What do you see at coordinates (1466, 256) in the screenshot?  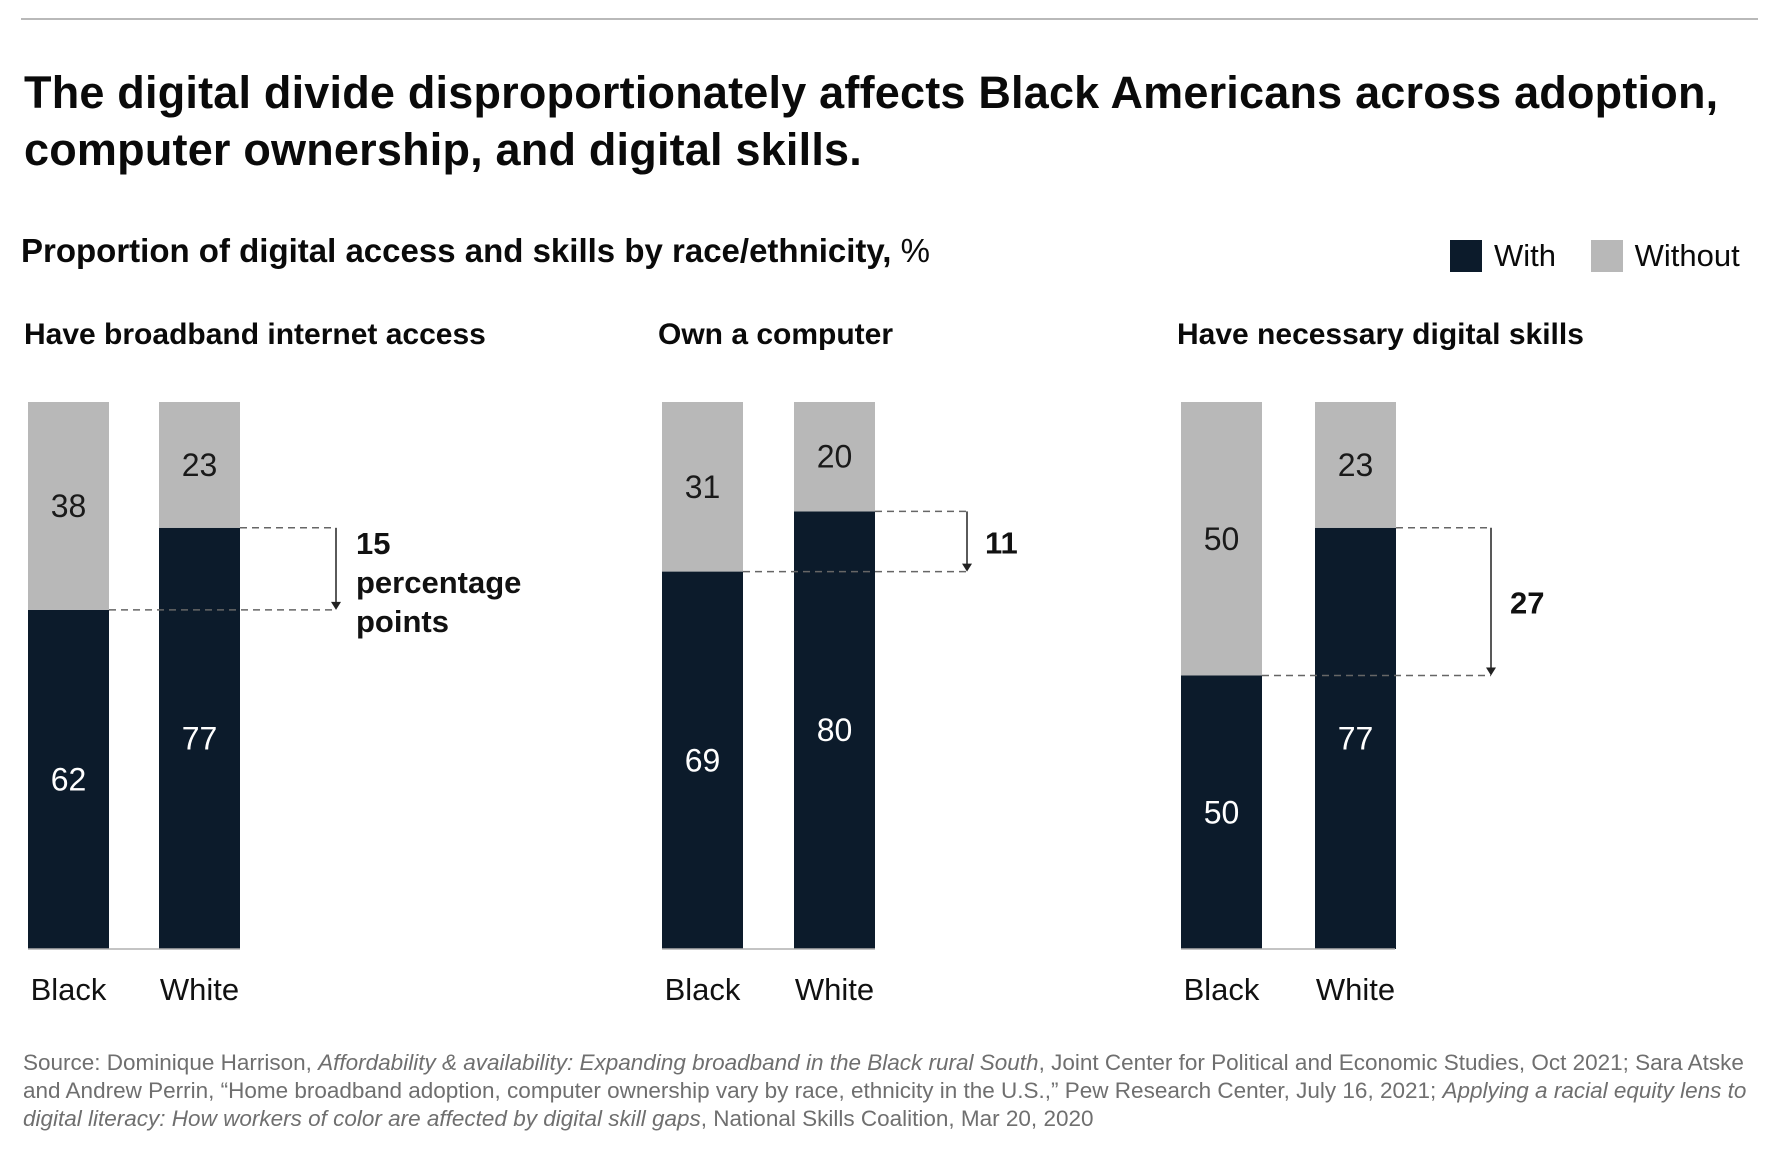 I see `legend-swatch-with` at bounding box center [1466, 256].